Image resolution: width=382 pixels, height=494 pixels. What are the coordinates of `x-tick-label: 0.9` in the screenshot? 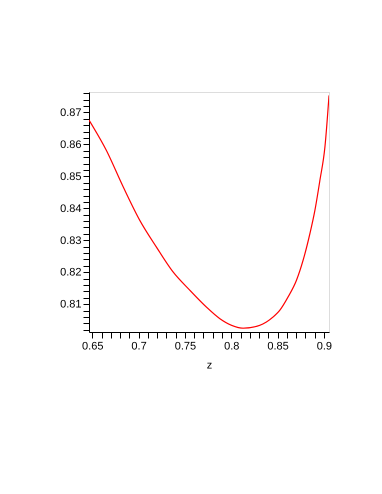 It's located at (324, 346).